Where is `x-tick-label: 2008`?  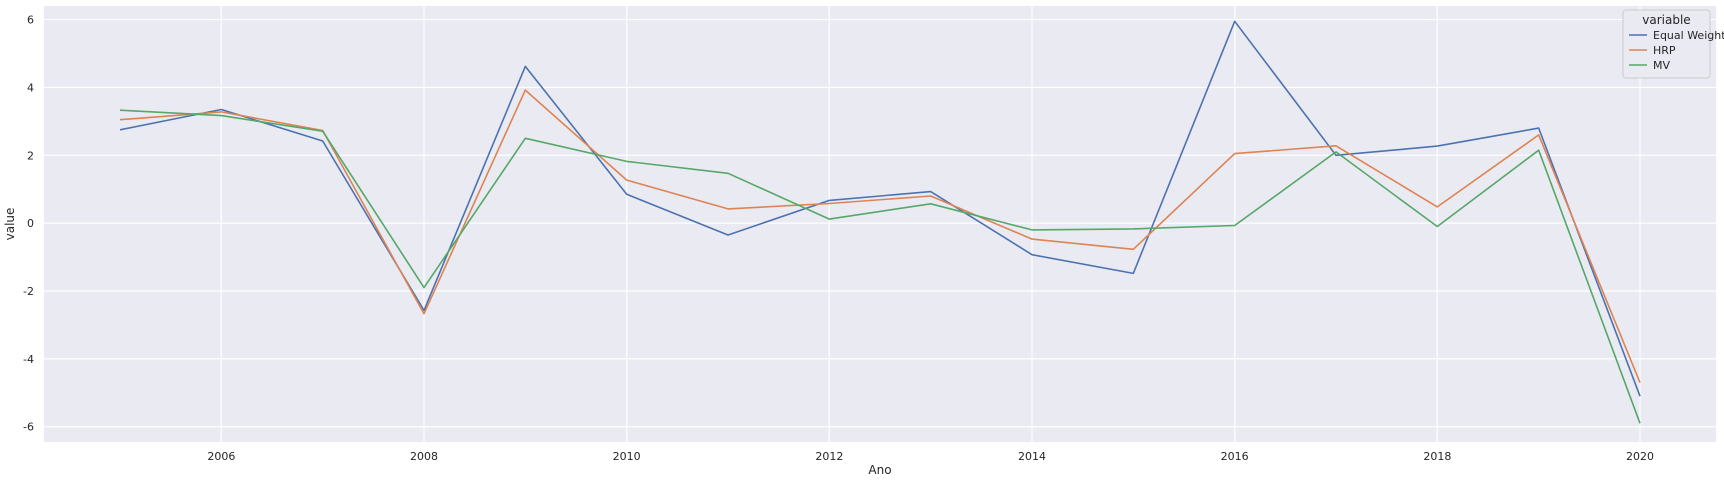
x-tick-label: 2008 is located at coordinates (424, 456).